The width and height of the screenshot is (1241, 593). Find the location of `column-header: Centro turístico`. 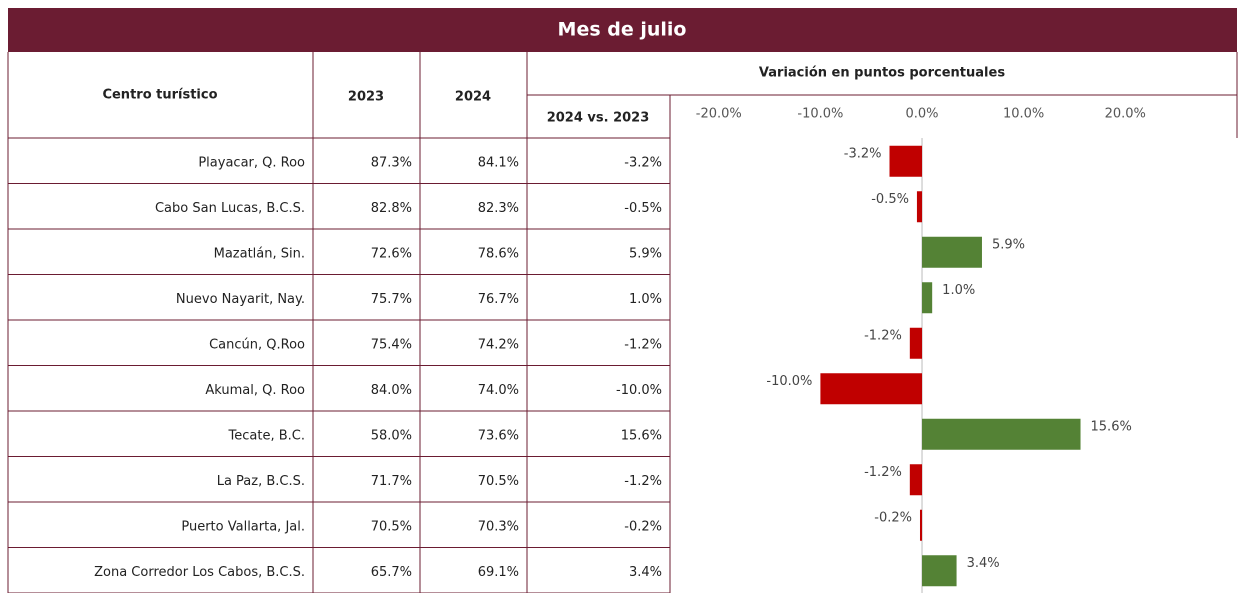

column-header: Centro turístico is located at coordinates (159, 95).